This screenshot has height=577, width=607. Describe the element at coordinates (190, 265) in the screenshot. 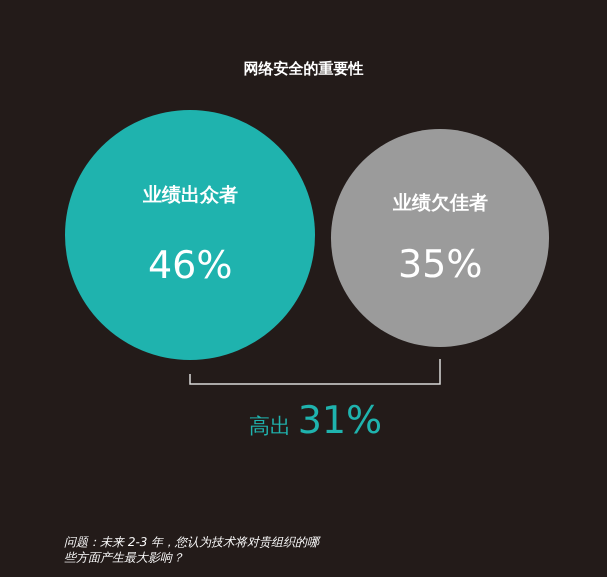

I see `data-label: 46%` at that location.